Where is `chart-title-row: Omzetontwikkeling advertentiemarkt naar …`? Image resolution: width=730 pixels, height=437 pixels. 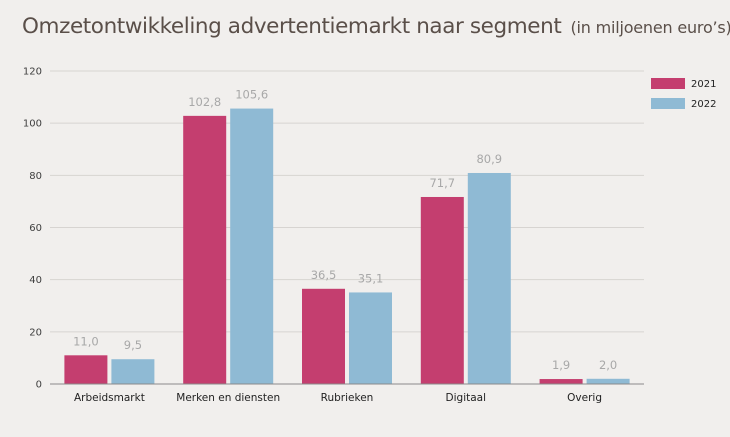 chart-title-row: Omzetontwikkeling advertentiemarkt naar … is located at coordinates (376, 26).